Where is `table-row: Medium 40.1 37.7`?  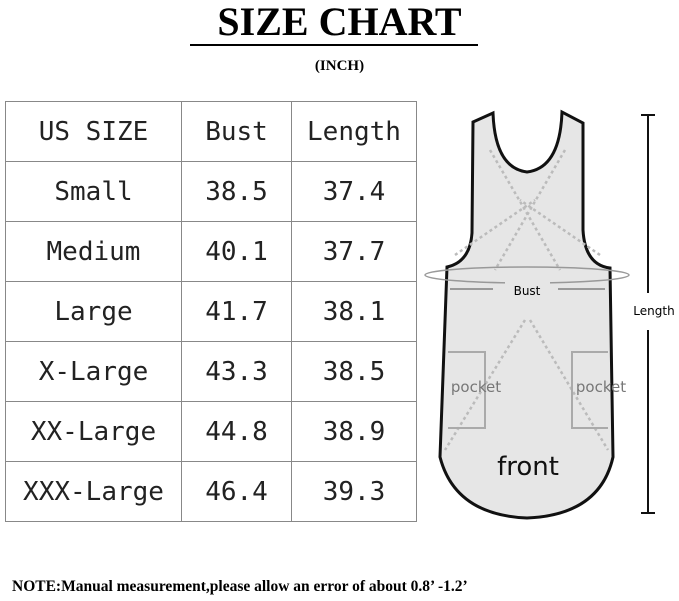
table-row: Medium 40.1 37.7 is located at coordinates (211, 251).